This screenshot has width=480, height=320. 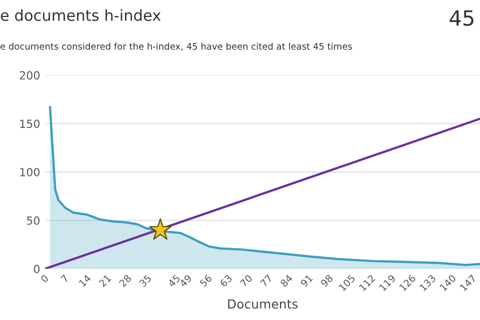 What do you see at coordinates (266, 281) in the screenshot?
I see `x-tick-label: 77` at bounding box center [266, 281].